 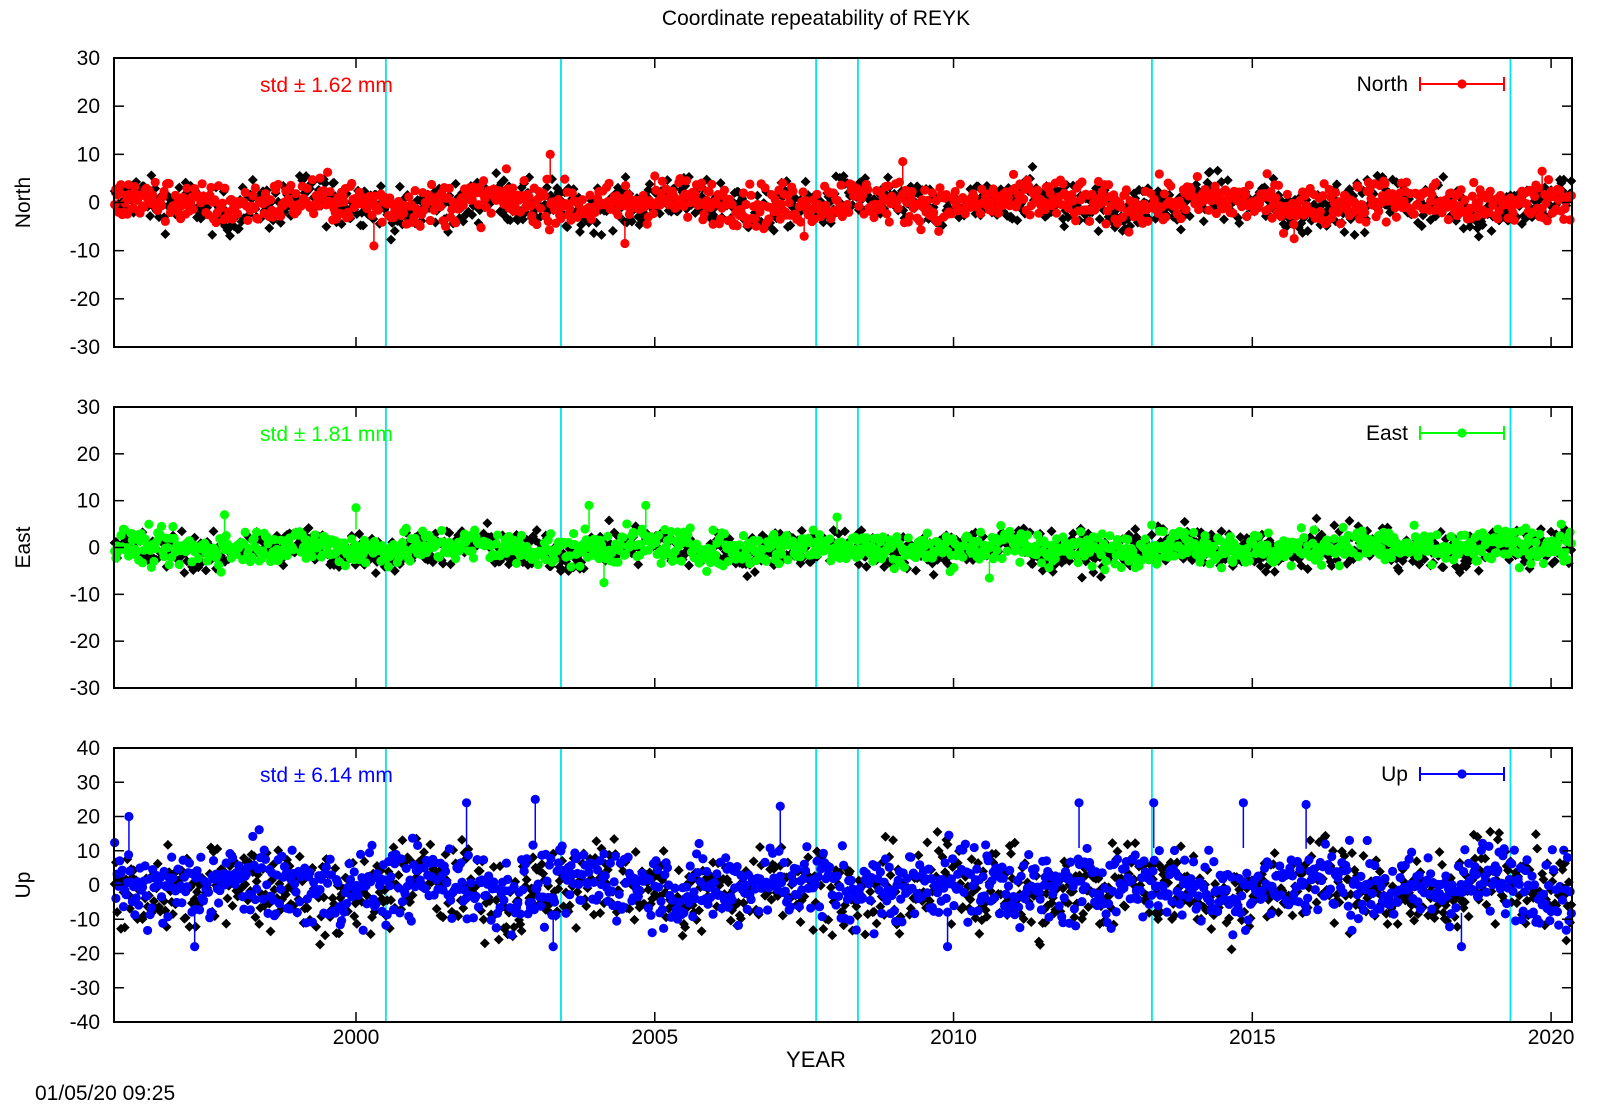 What do you see at coordinates (88, 58) in the screenshot?
I see `north-y-tick-label: 30` at bounding box center [88, 58].